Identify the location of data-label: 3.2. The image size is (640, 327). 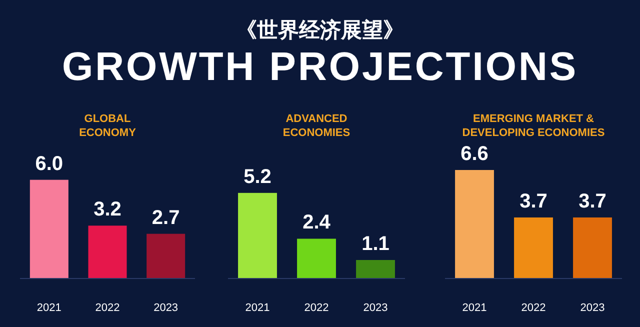
(108, 209).